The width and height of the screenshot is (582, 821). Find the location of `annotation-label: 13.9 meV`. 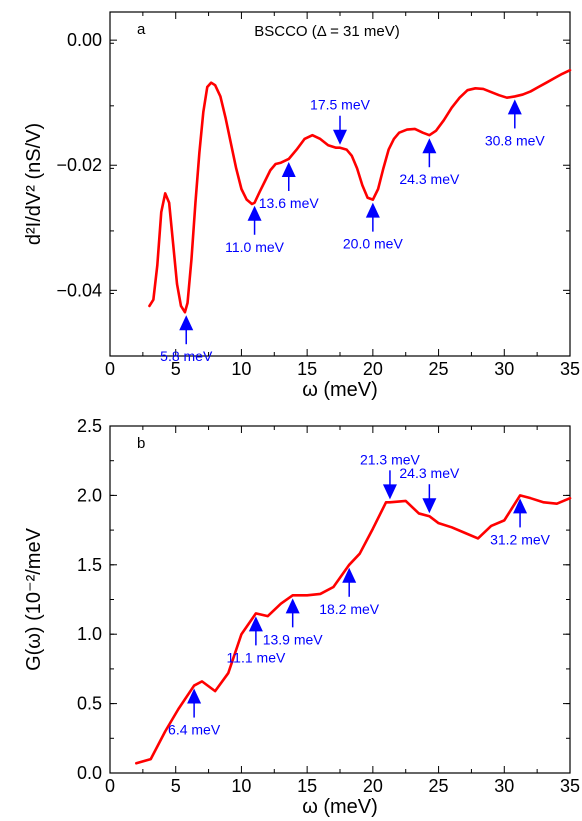

annotation-label: 13.9 meV is located at coordinates (293, 639).